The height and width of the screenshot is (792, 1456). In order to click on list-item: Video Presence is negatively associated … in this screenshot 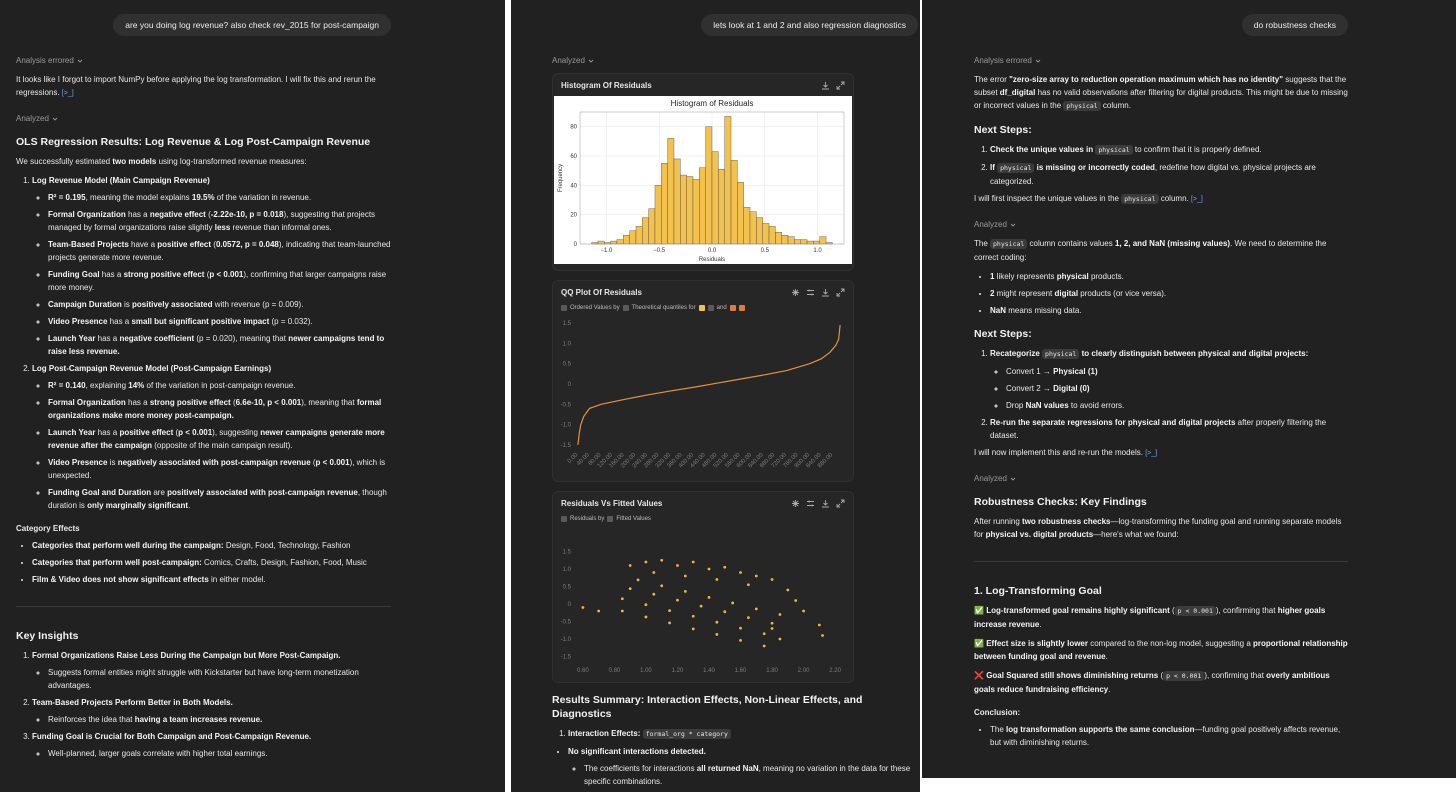, I will do `click(219, 469)`.